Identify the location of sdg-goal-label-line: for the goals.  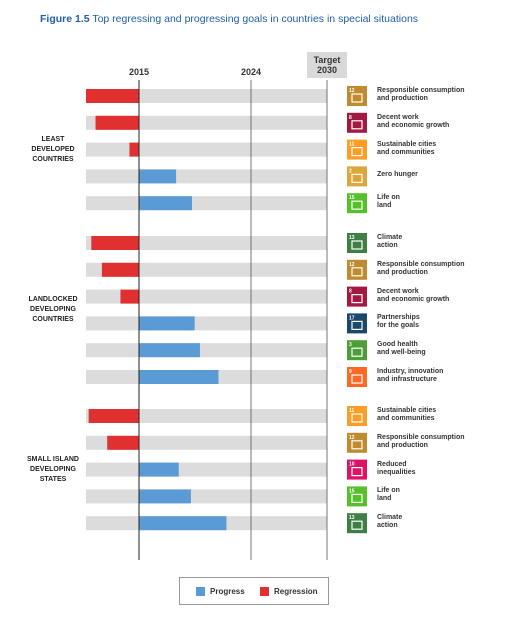
(398, 326).